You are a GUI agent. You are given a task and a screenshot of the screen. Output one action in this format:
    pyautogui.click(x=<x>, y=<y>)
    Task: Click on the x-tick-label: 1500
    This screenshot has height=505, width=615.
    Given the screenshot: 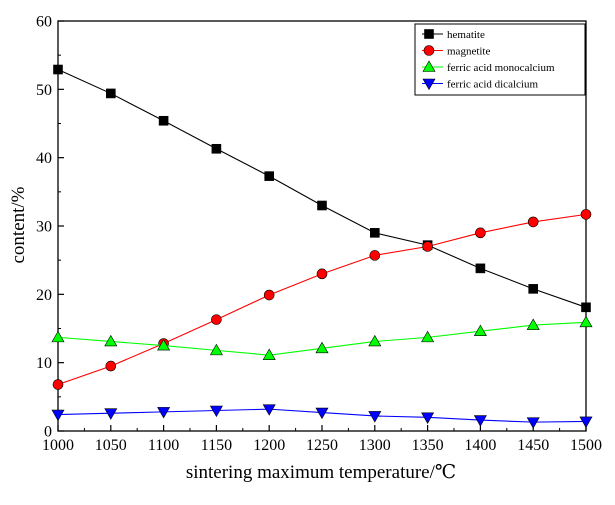 What is the action you would take?
    pyautogui.click(x=586, y=445)
    